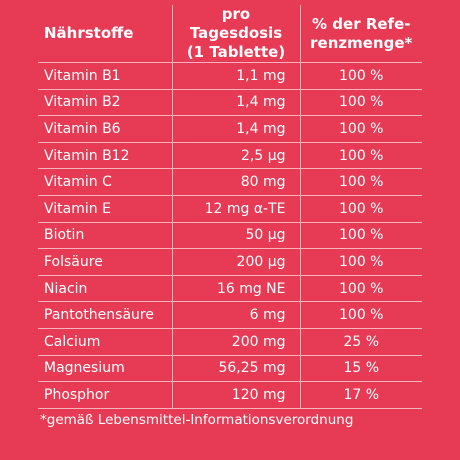 This screenshot has height=460, width=460. Describe the element at coordinates (236, 155) in the screenshot. I see `nutrient-amount: 2,5 µg` at that location.